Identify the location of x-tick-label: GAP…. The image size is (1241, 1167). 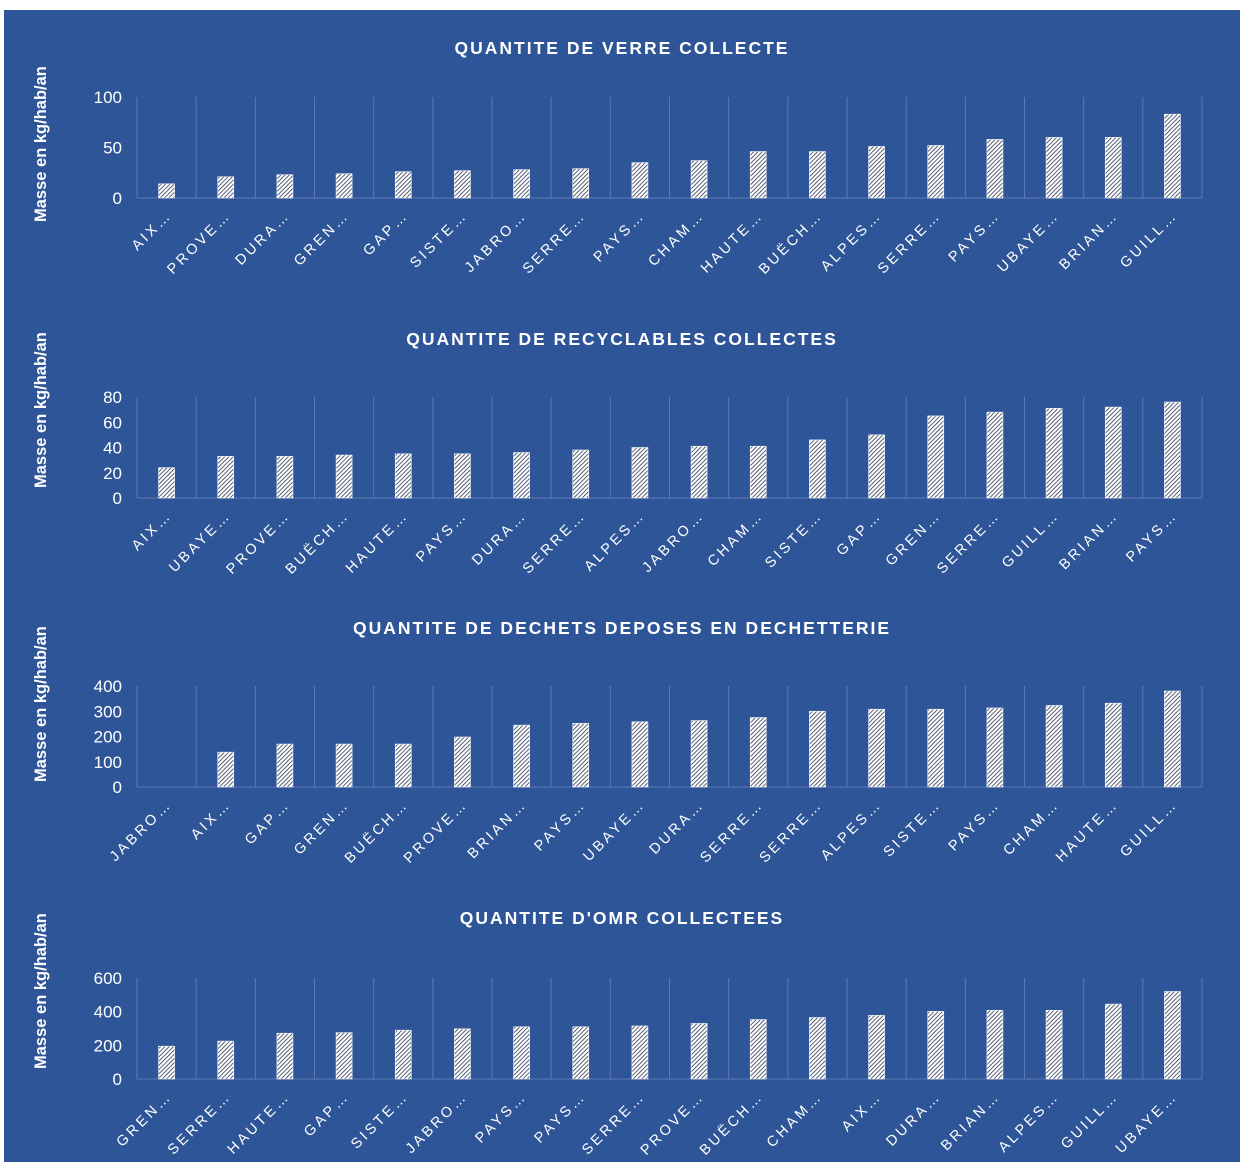
(268, 823).